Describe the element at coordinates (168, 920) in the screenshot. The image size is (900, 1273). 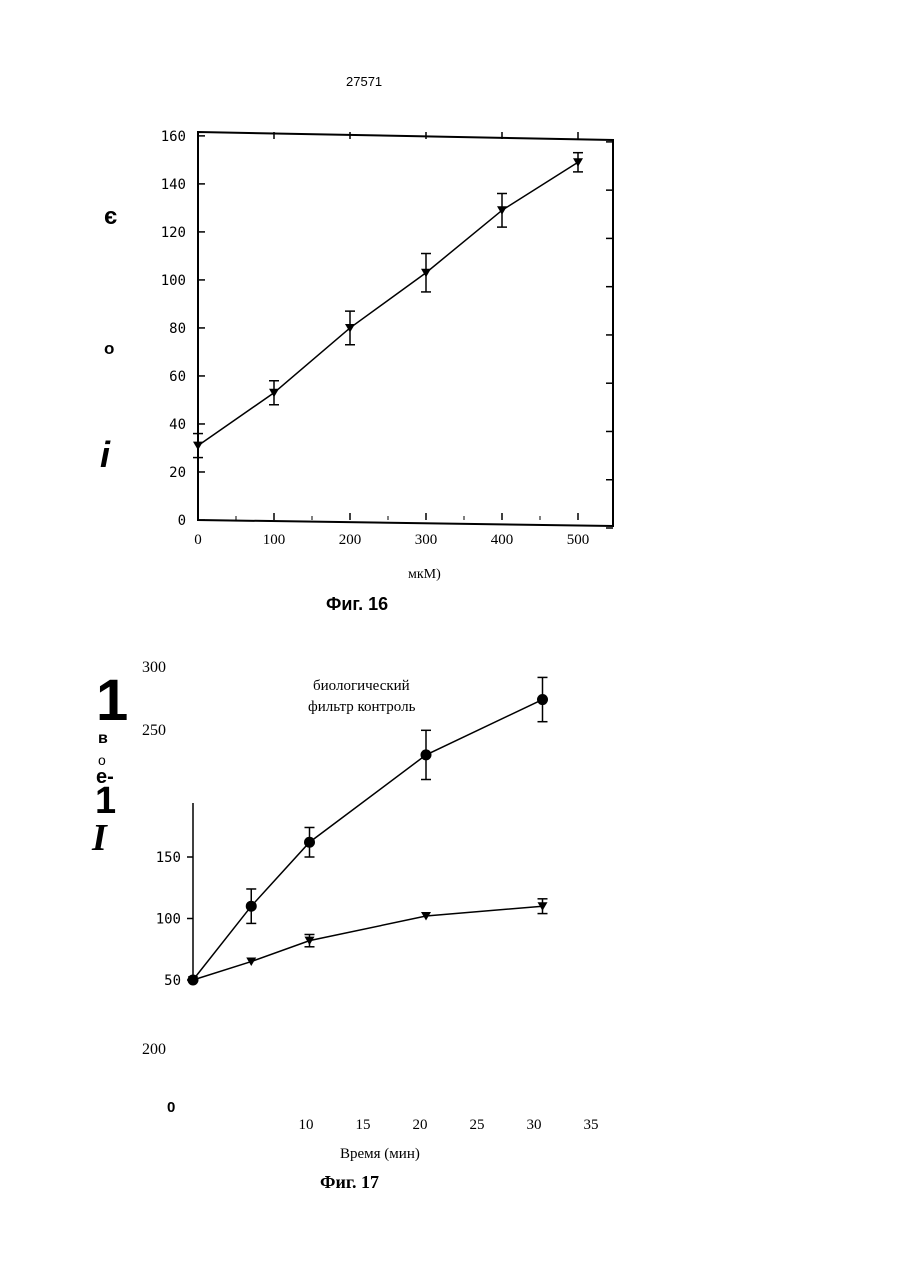
I see `y-tick-label: 100` at that location.